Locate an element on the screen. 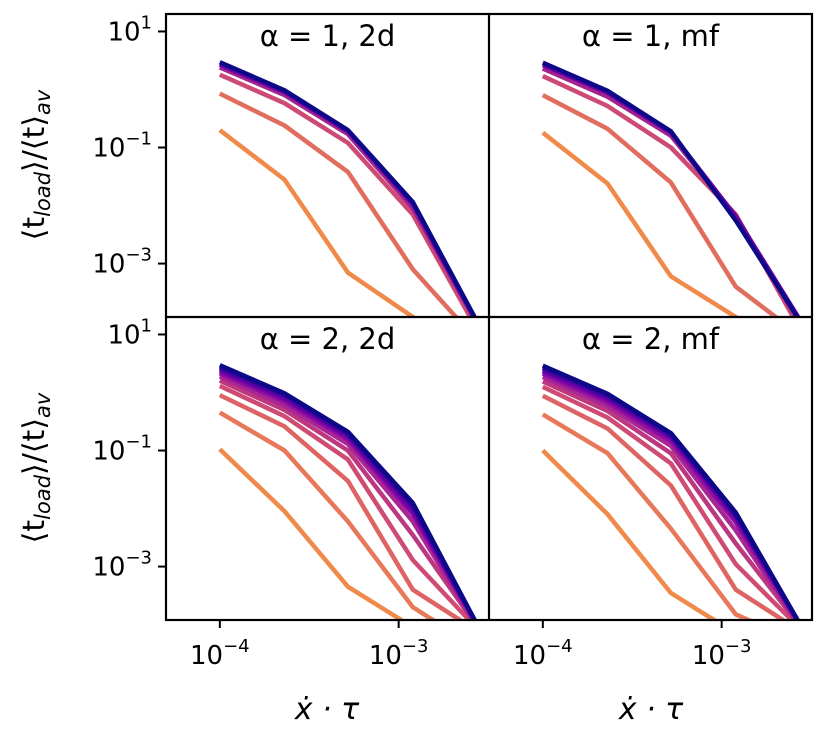 The image size is (830, 738). panel-3-series-1-line is located at coordinates (648, 516).